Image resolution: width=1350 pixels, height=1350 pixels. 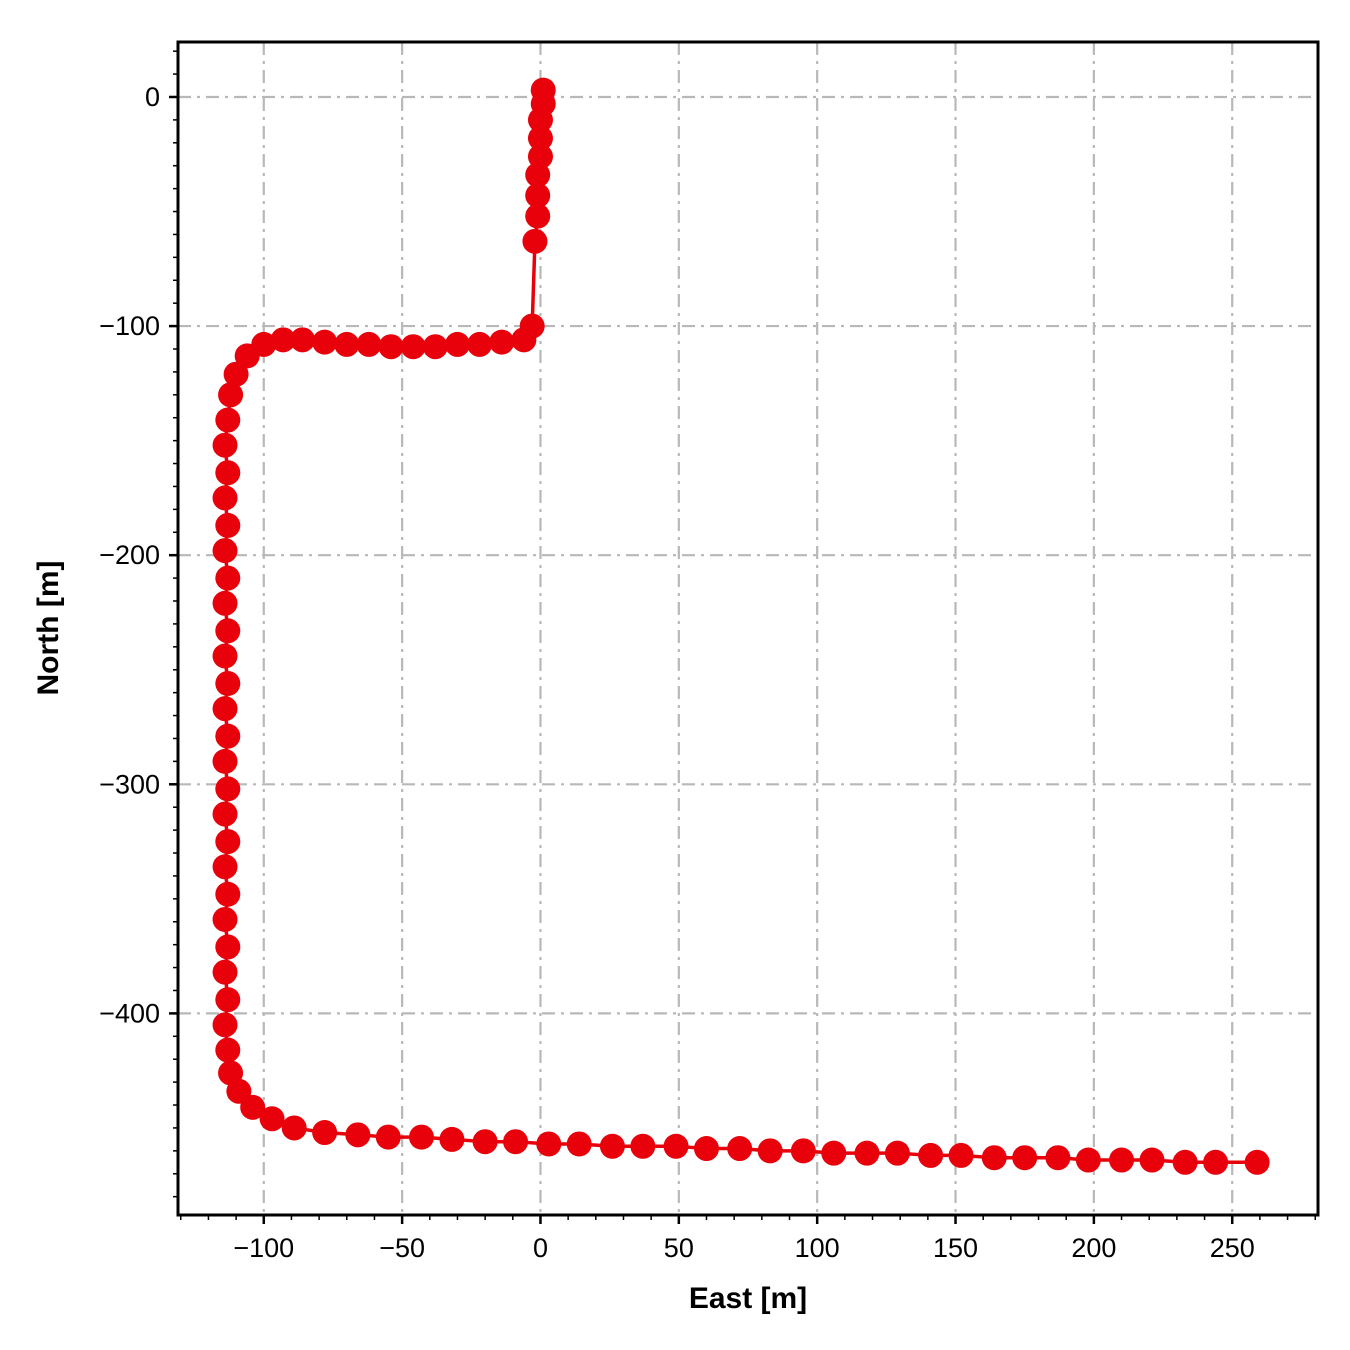 What do you see at coordinates (402, 1248) in the screenshot?
I see `x-tick-label: −50` at bounding box center [402, 1248].